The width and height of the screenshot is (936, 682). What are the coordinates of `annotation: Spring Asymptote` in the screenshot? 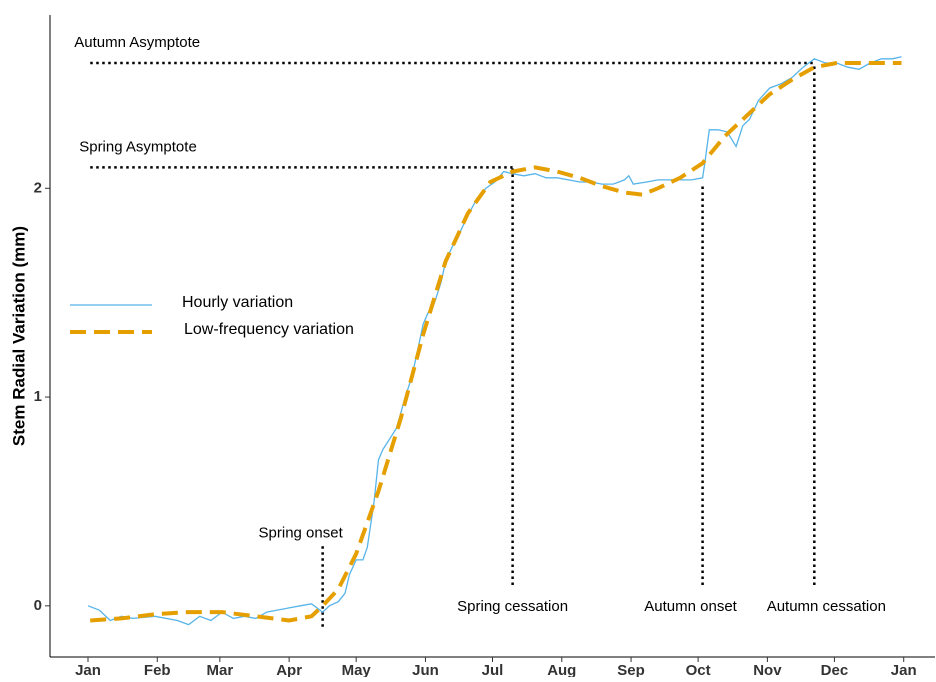 It's located at (138, 146).